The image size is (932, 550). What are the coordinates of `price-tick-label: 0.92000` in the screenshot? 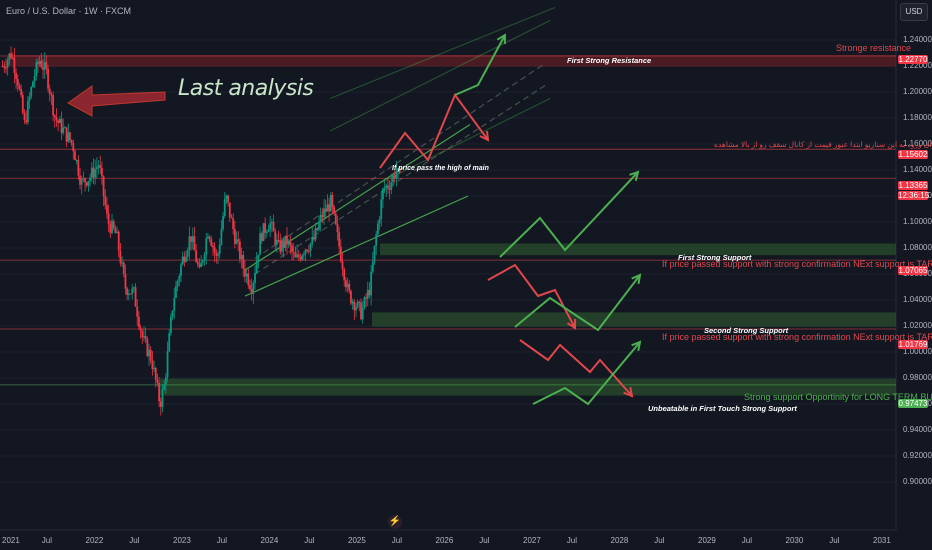 It's located at (917, 455).